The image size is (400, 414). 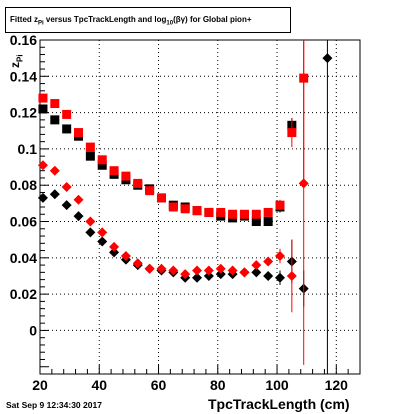 What do you see at coordinates (23, 76) in the screenshot?
I see `y-tick-label: 0.14` at bounding box center [23, 76].